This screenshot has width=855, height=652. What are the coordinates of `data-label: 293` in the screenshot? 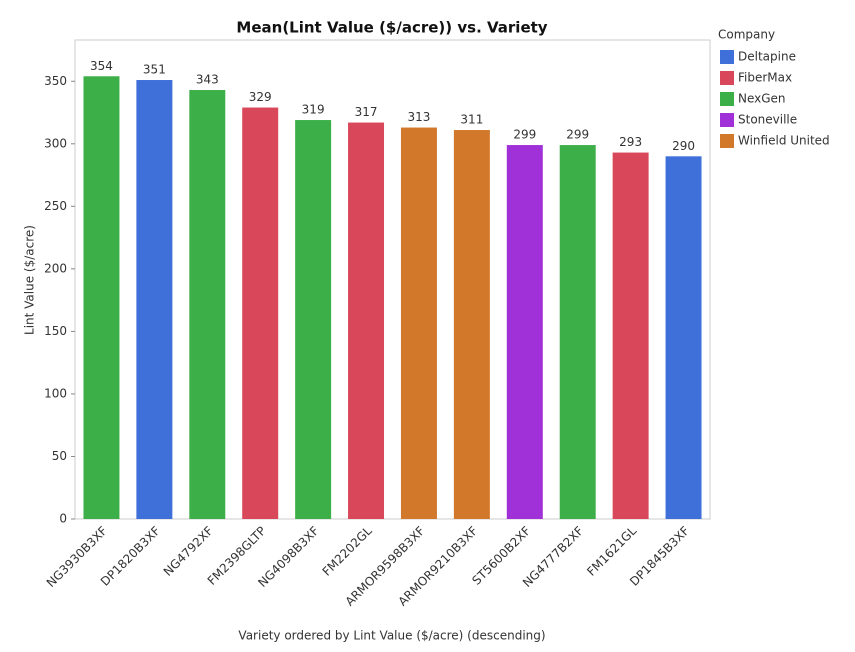 It's located at (630, 142).